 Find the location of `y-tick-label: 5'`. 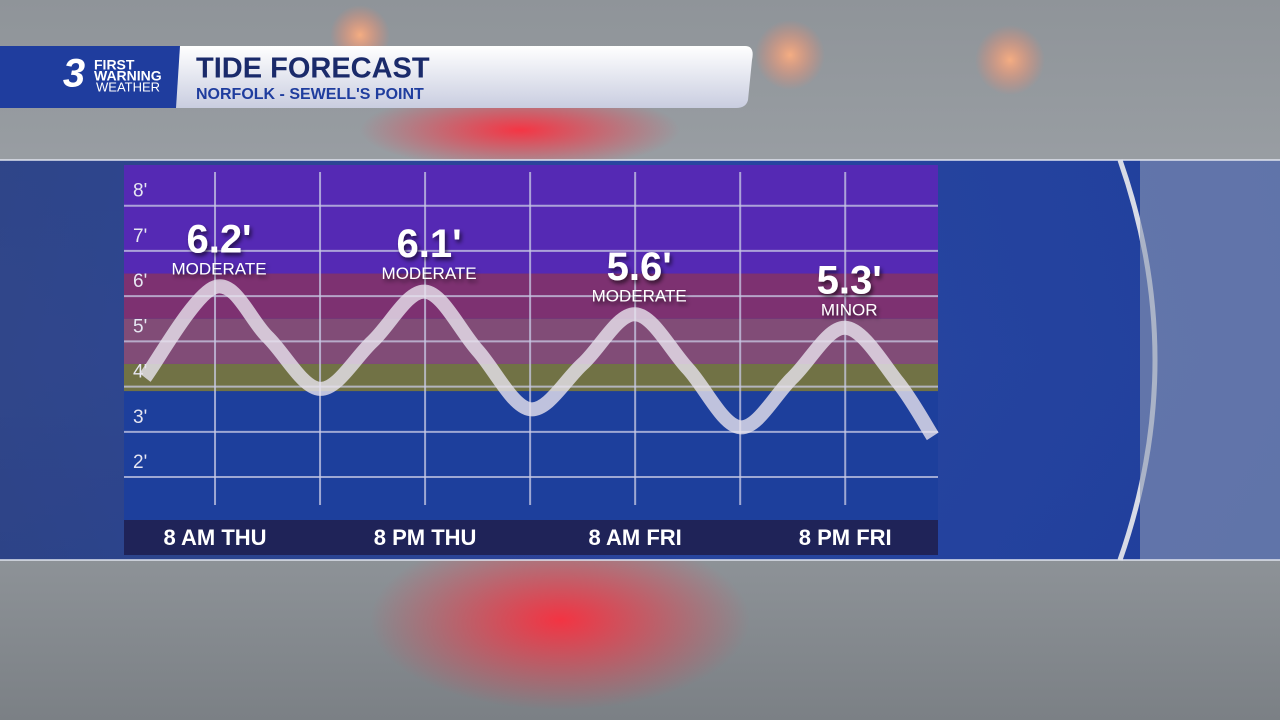

y-tick-label: 5' is located at coordinates (140, 326).